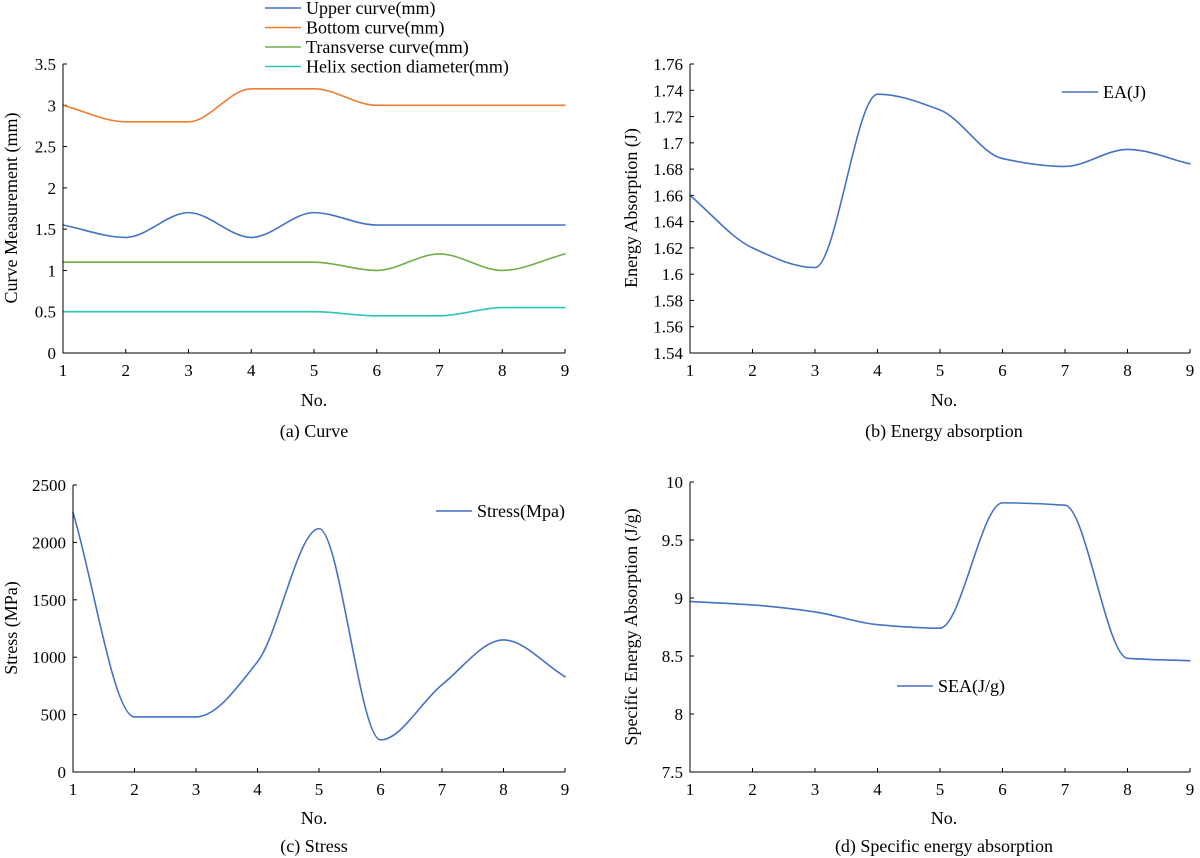 The image size is (1200, 858). I want to click on y-tick-label: 1.62, so click(668, 248).